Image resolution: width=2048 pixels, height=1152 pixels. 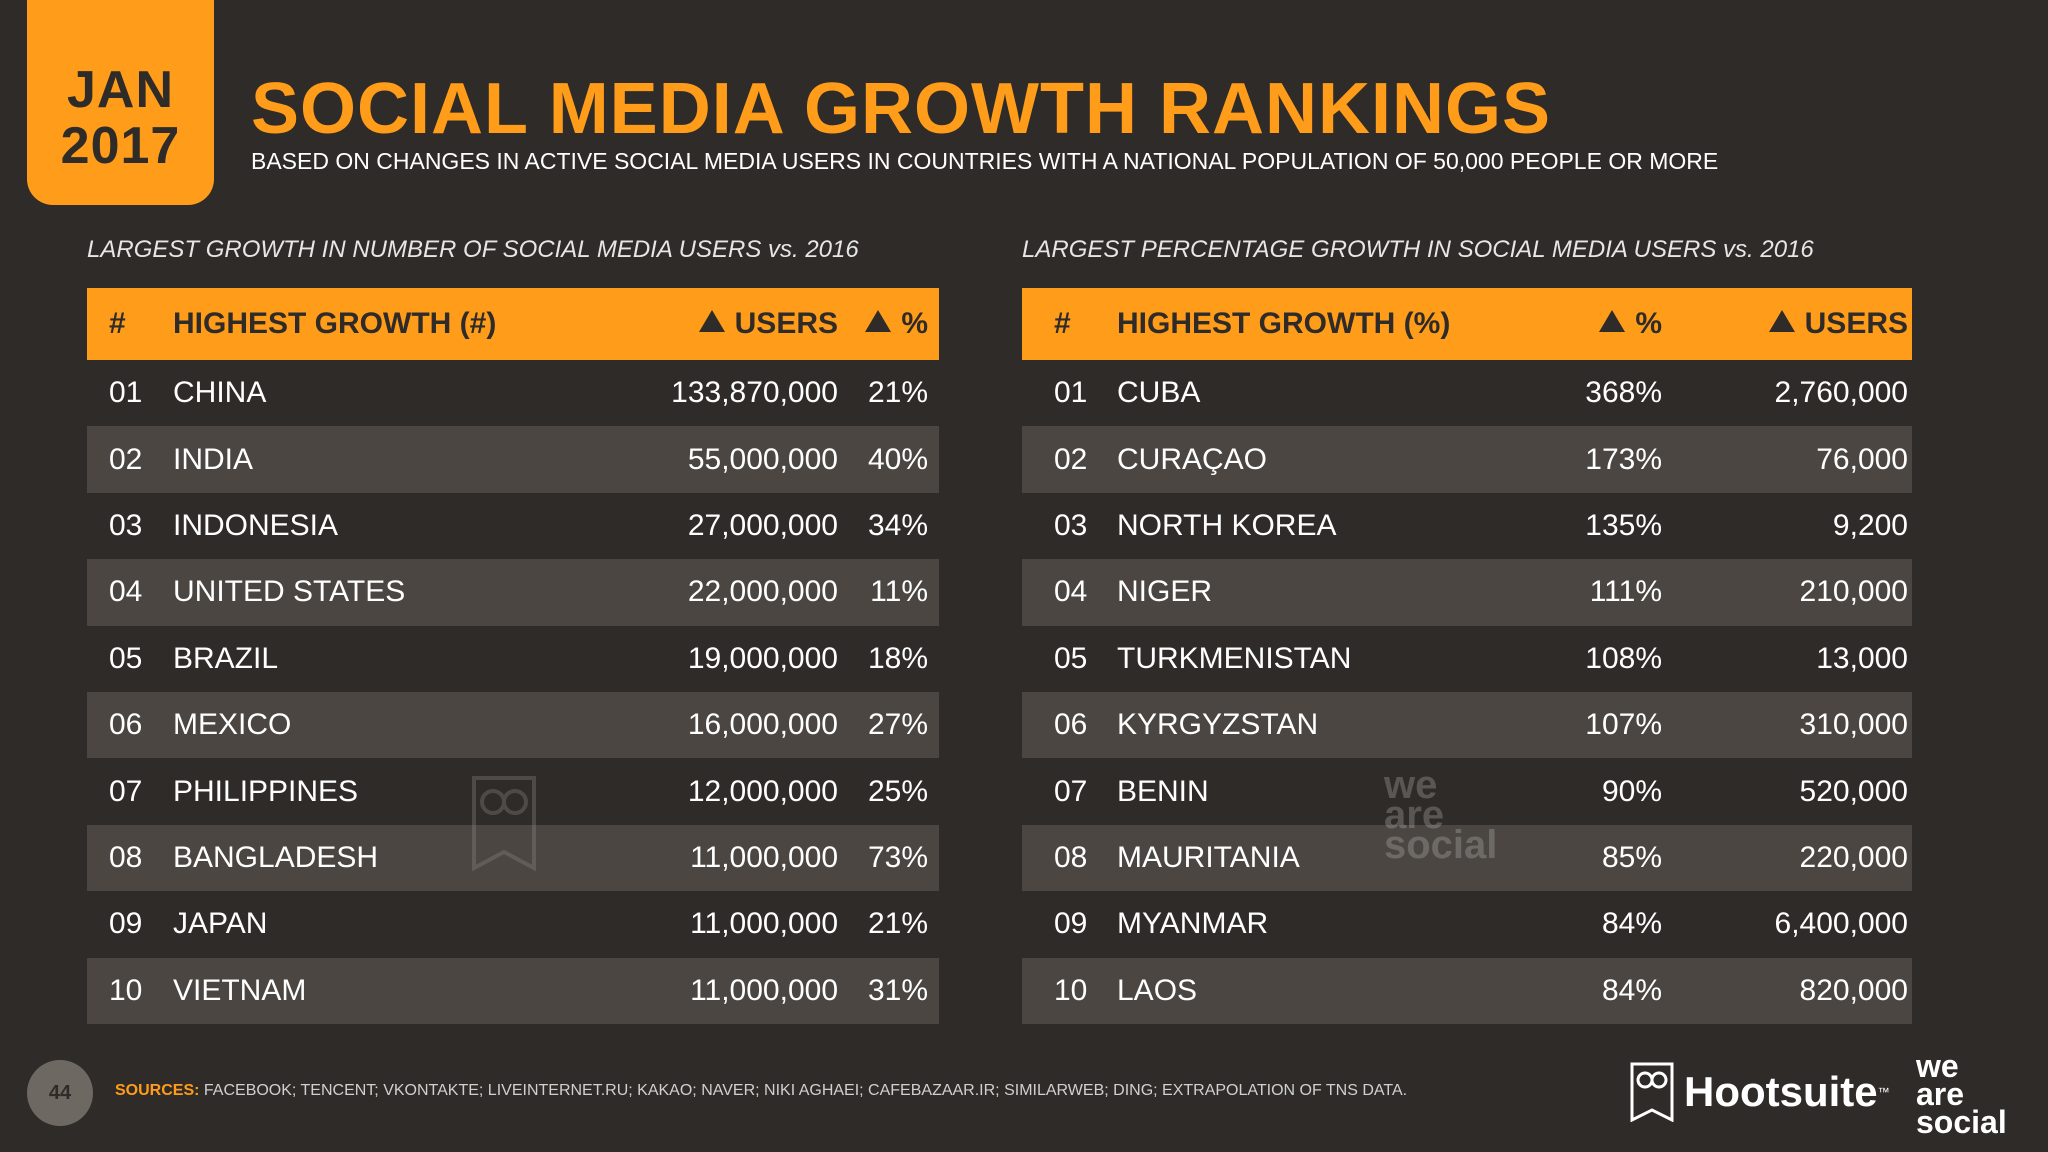 I want to click on page-number: 44, so click(x=60, y=1093).